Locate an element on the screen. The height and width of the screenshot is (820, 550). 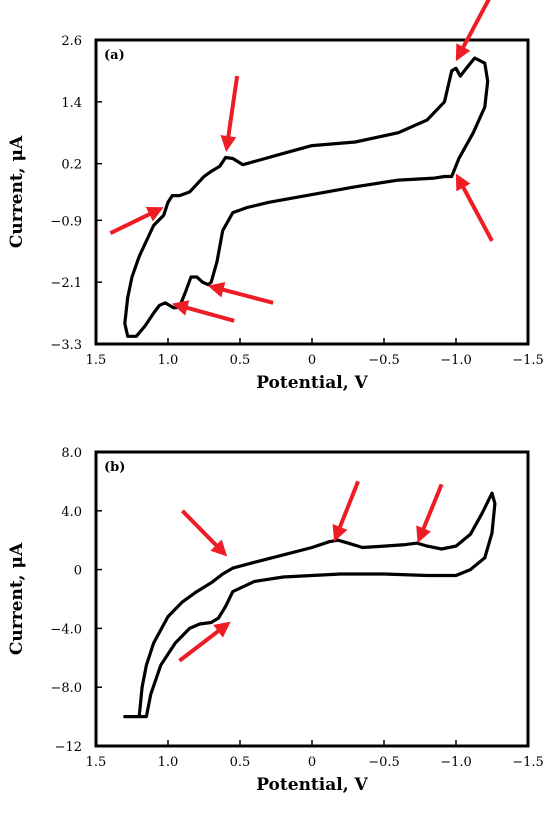
y-tick-label: −0.9 is located at coordinates (66, 221).